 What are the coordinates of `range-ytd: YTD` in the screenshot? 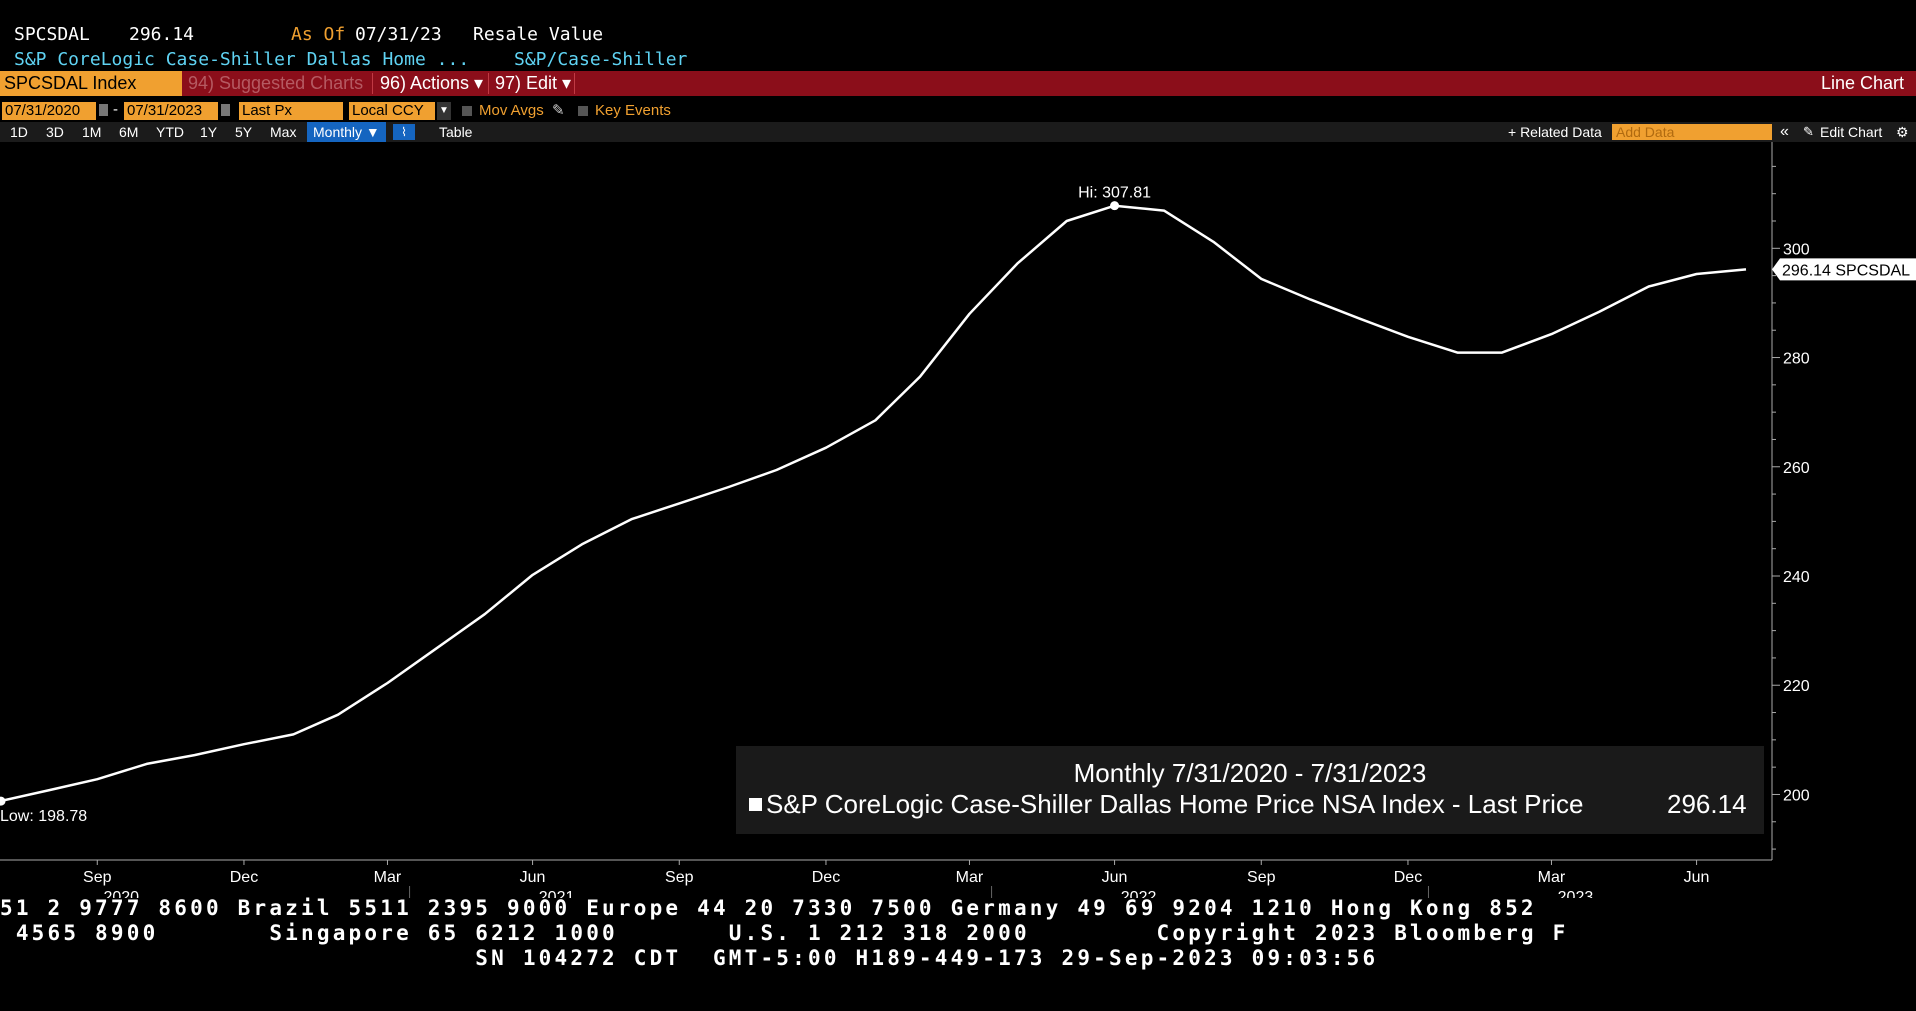 It's located at (170, 132).